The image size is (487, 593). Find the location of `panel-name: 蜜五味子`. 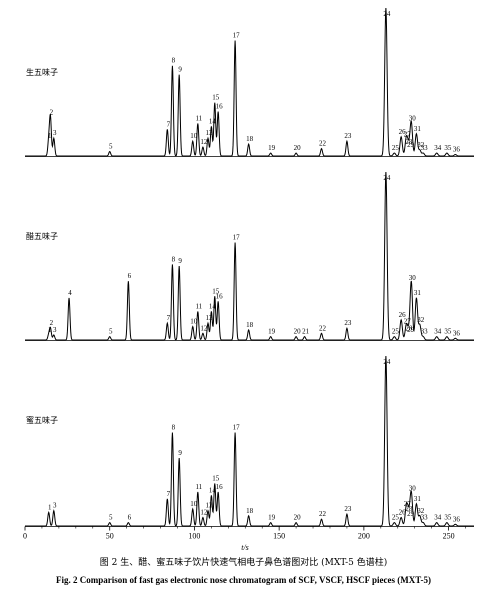

panel-name: 蜜五味子 is located at coordinates (42, 420).